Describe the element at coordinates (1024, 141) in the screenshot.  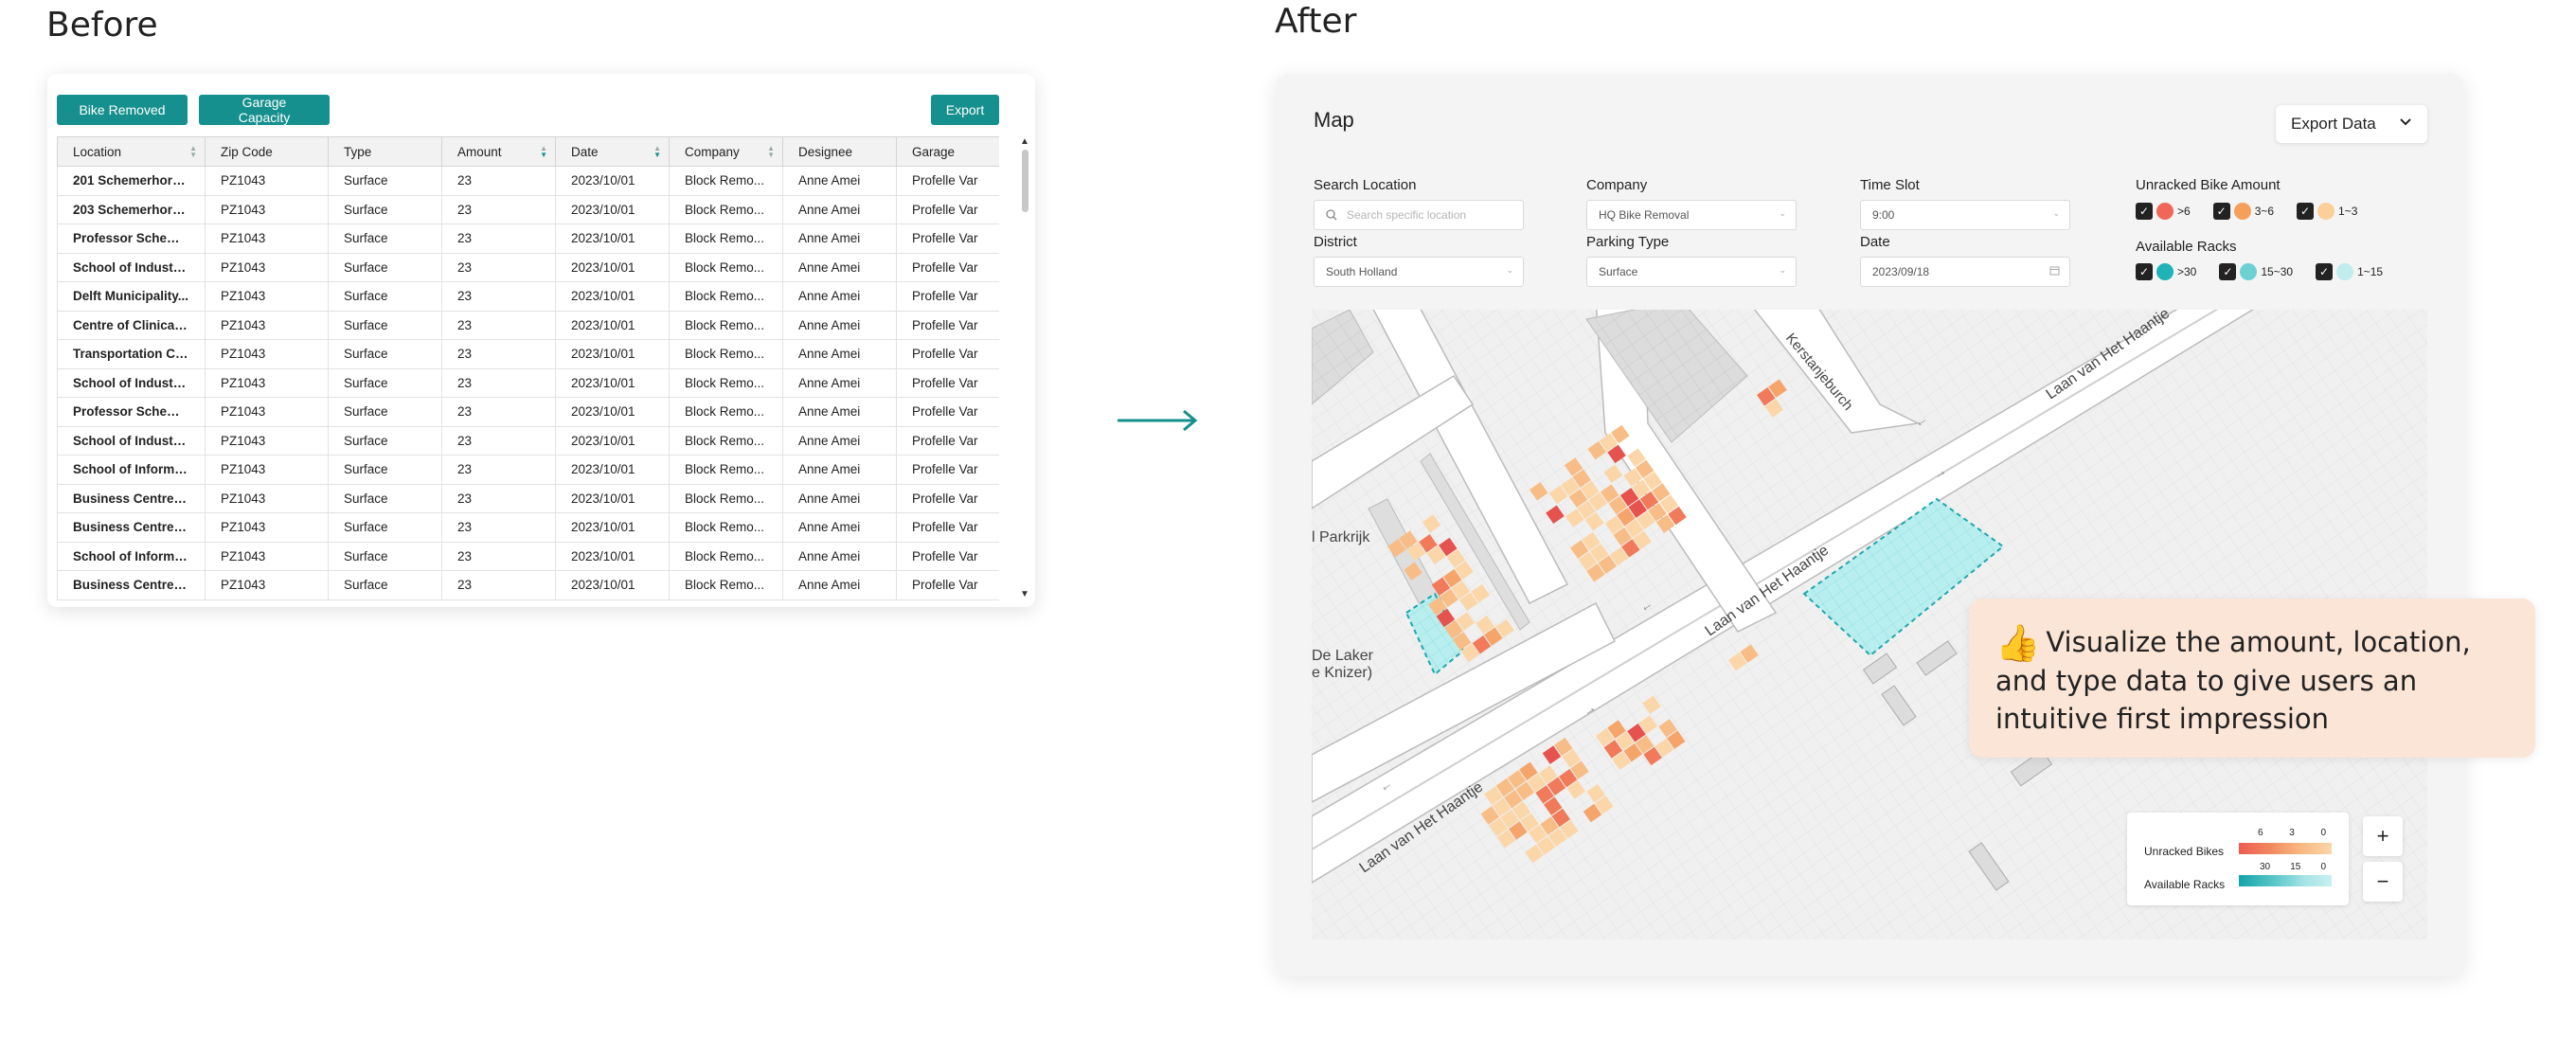
I see `scroll-up-icon: ▲` at that location.